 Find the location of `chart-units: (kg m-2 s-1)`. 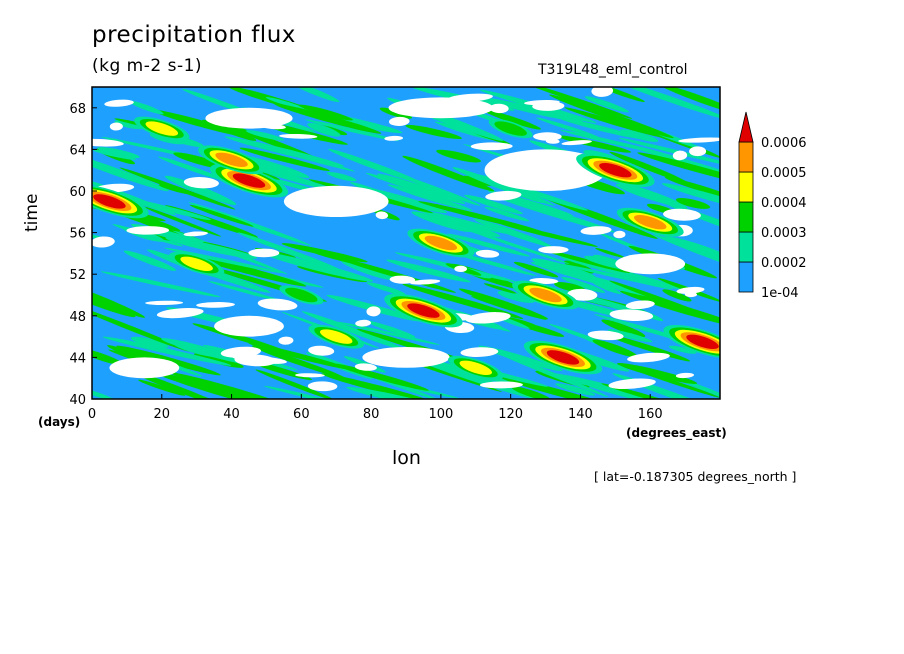

chart-units: (kg m-2 s-1) is located at coordinates (147, 66).